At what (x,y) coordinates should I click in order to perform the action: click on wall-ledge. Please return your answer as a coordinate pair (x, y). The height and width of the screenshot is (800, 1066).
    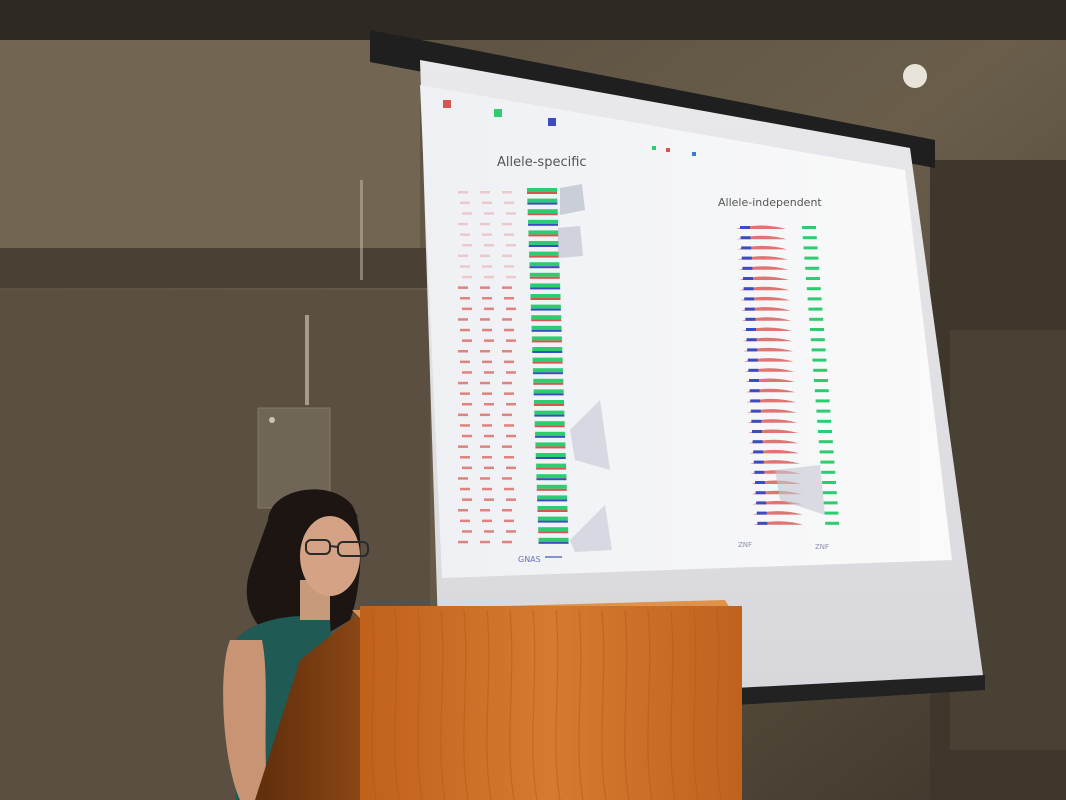
    Looking at the image, I should click on (215, 268).